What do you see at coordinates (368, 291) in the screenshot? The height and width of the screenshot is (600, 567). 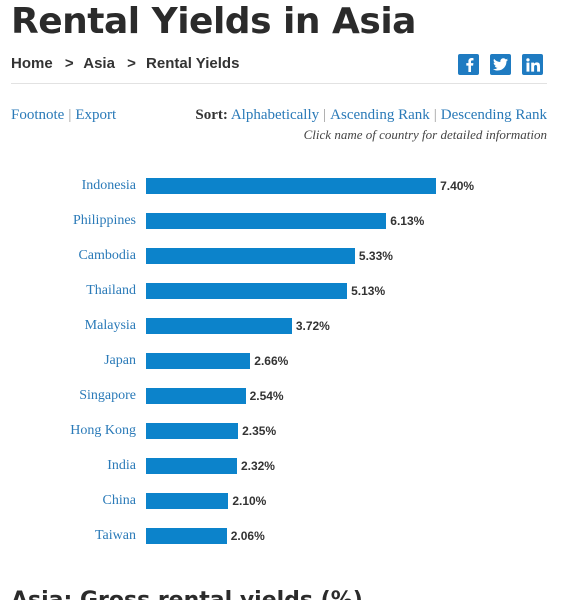 I see `yield-value-label: 5.13%` at bounding box center [368, 291].